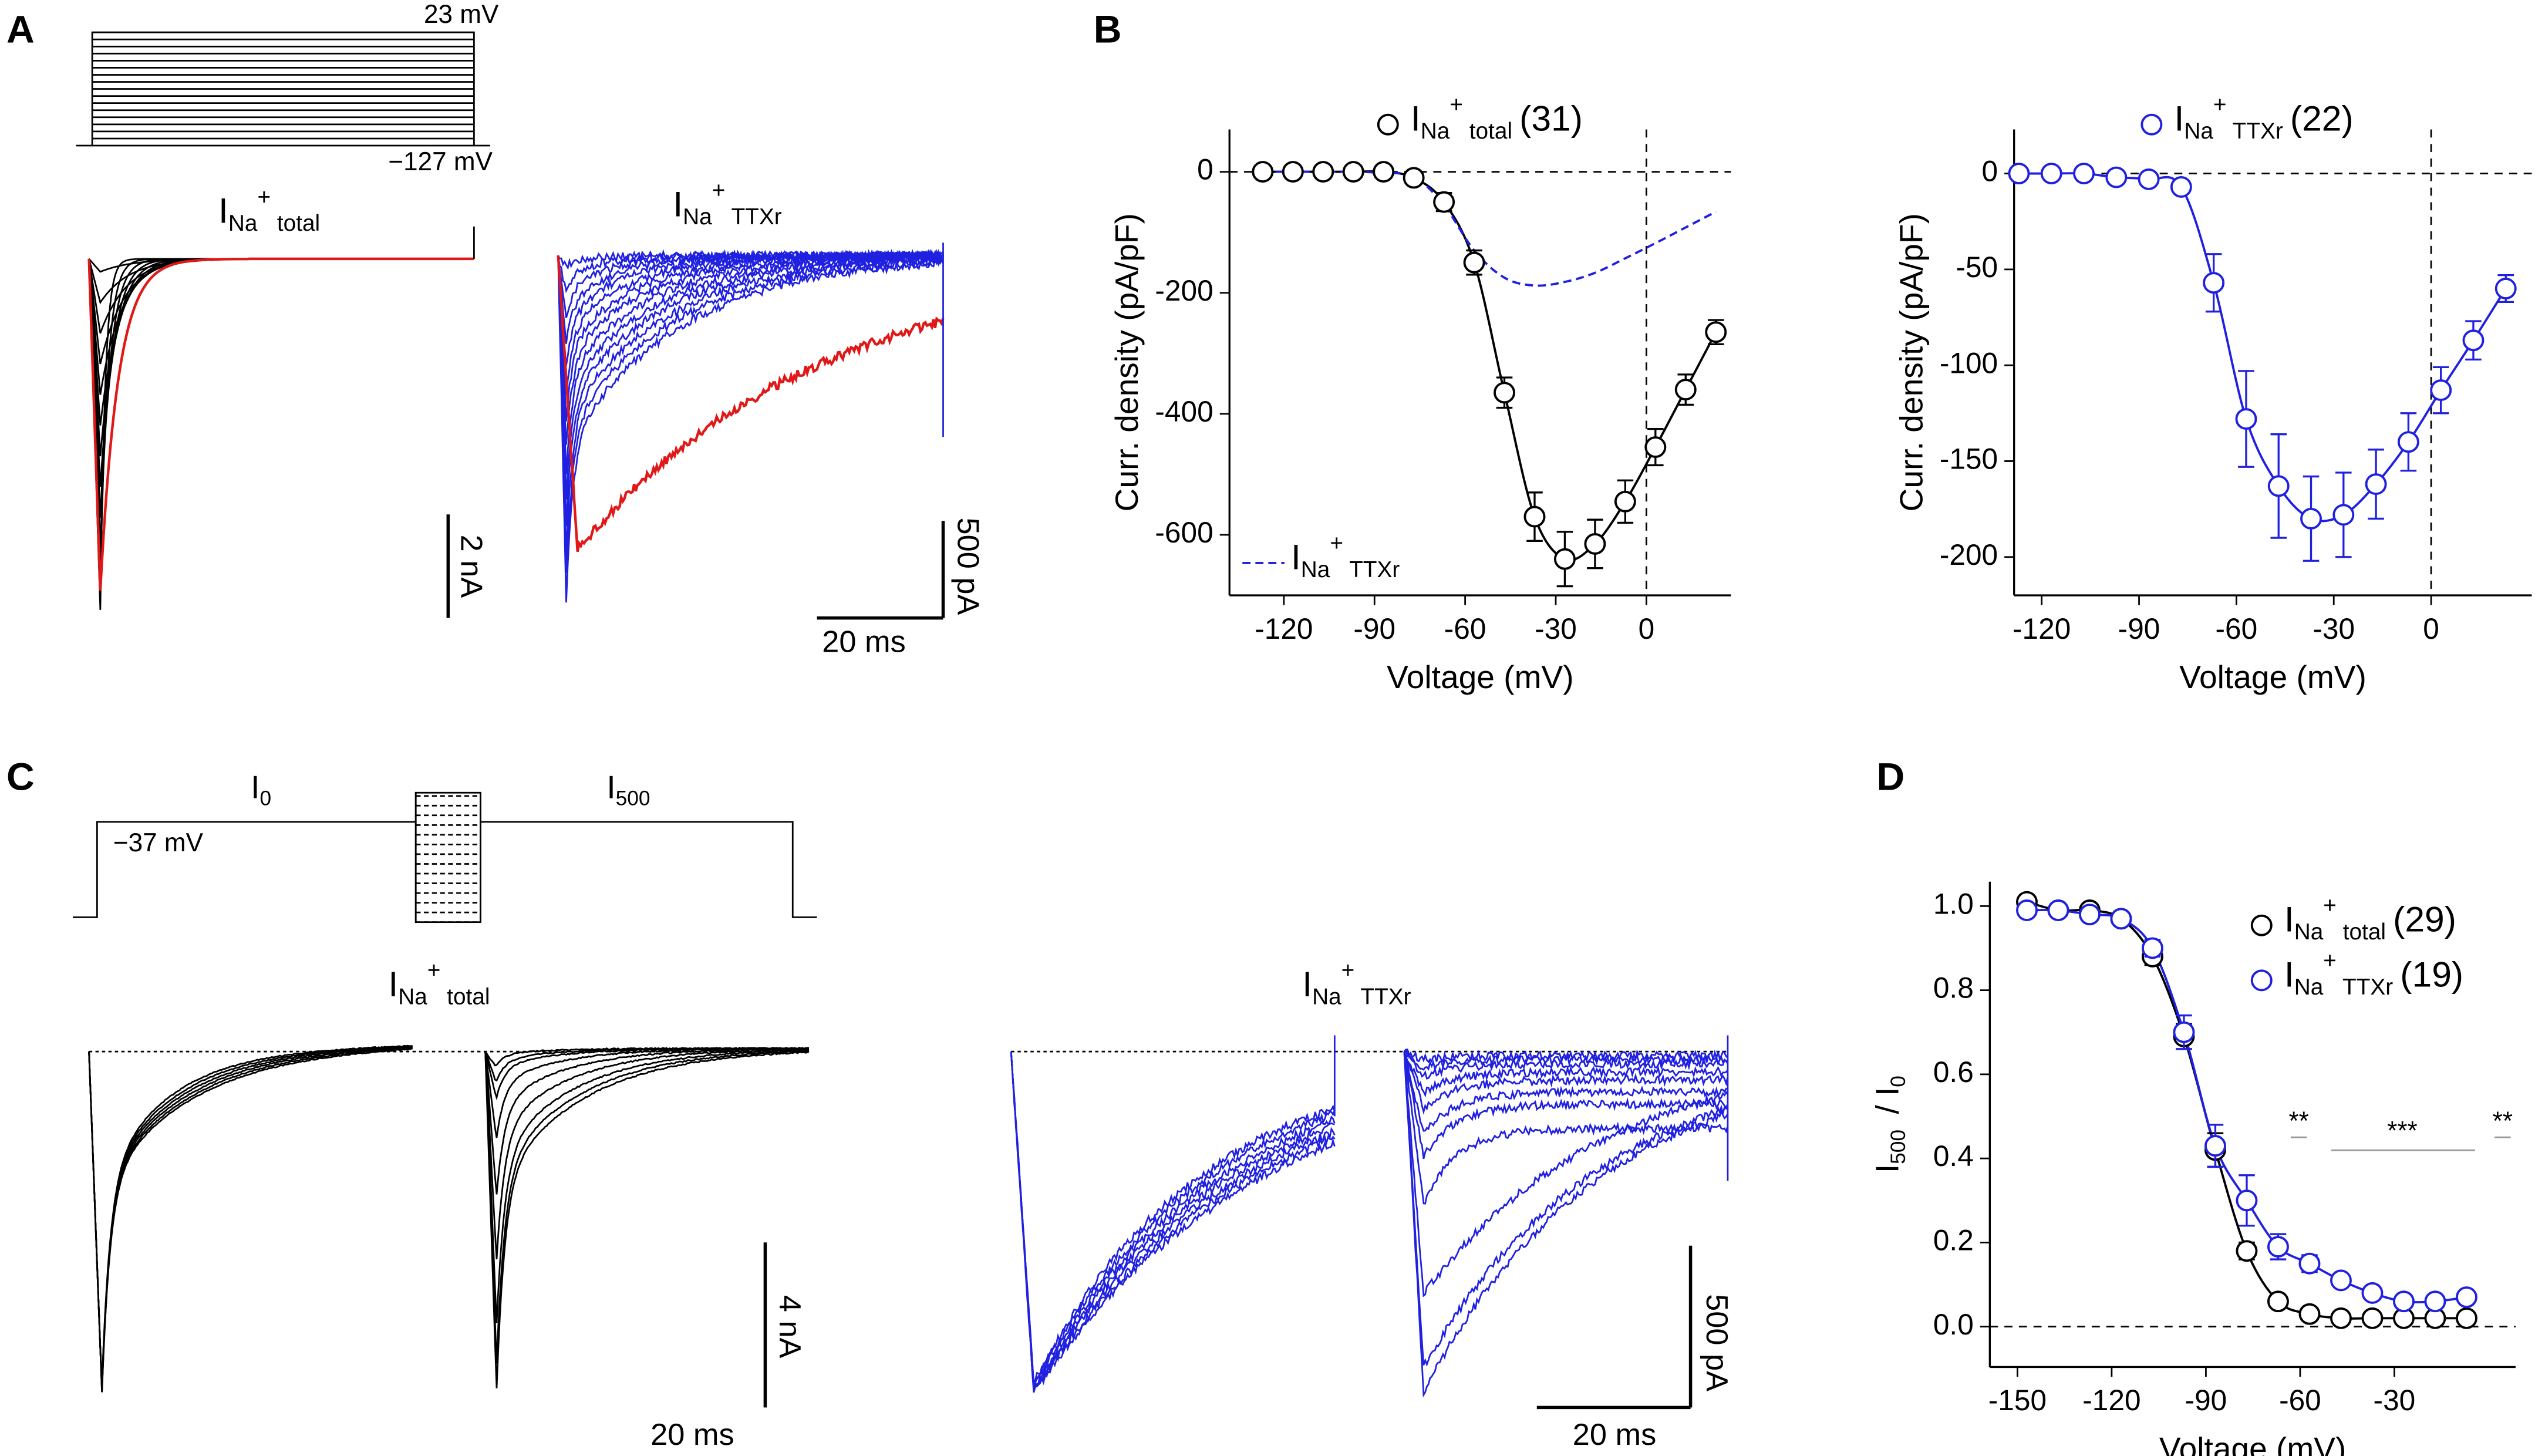 Image resolution: width=2535 pixels, height=1456 pixels. Describe the element at coordinates (1954, 1072) in the screenshot. I see `y-tick-label: 0.6` at that location.